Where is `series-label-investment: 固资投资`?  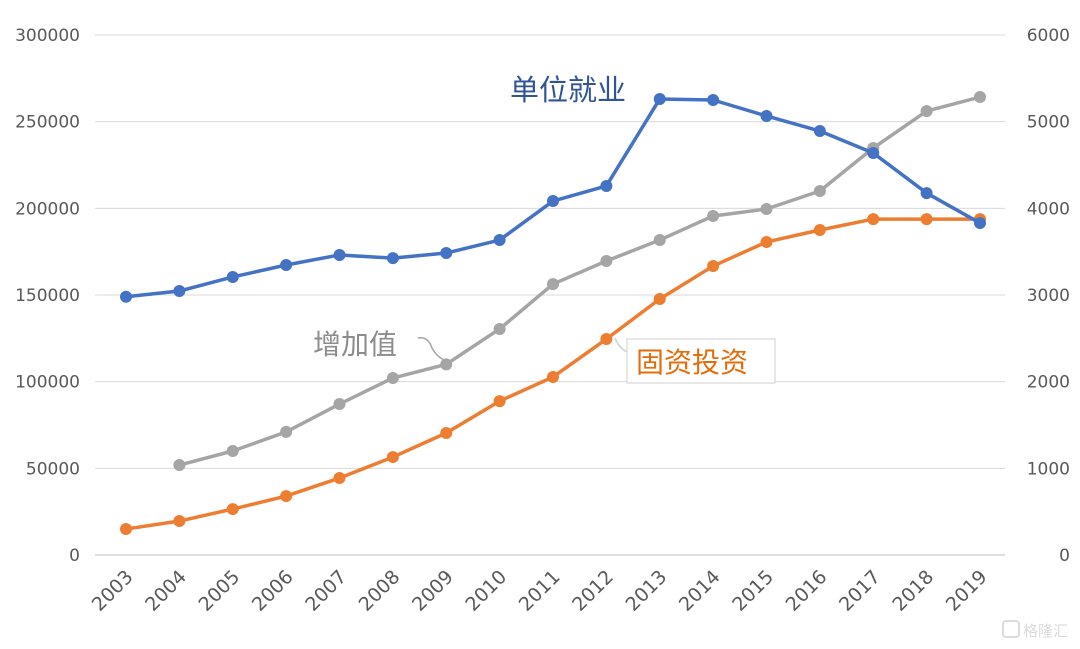 series-label-investment: 固资投资 is located at coordinates (692, 362).